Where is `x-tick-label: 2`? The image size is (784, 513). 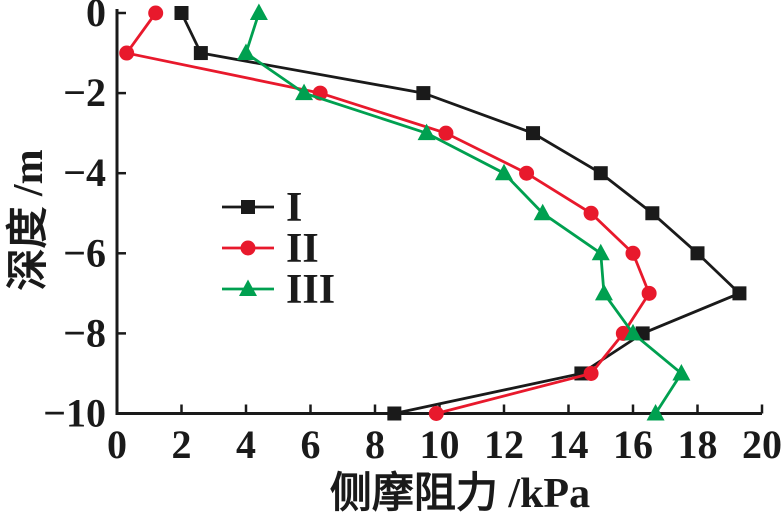
x-tick-label: 2 is located at coordinates (182, 444).